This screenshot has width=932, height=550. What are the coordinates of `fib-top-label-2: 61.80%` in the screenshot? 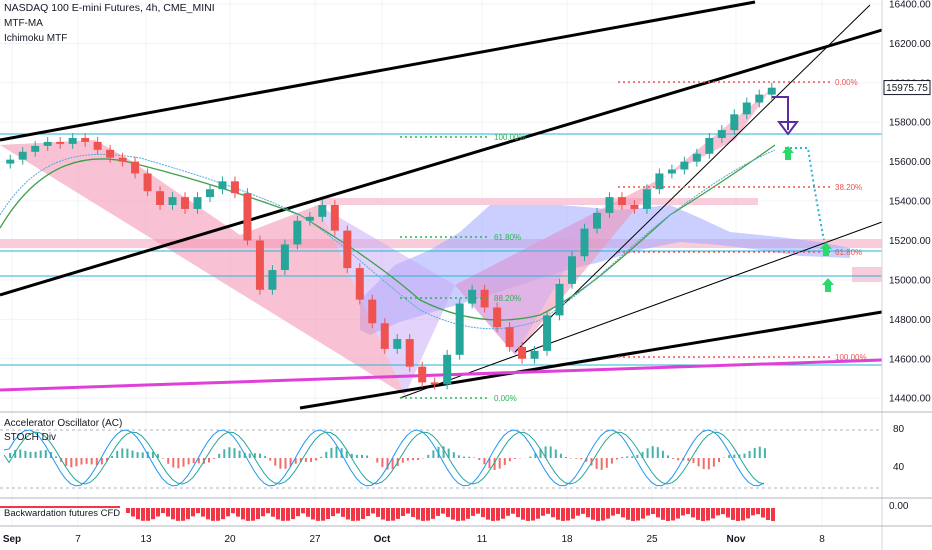 It's located at (848, 252).